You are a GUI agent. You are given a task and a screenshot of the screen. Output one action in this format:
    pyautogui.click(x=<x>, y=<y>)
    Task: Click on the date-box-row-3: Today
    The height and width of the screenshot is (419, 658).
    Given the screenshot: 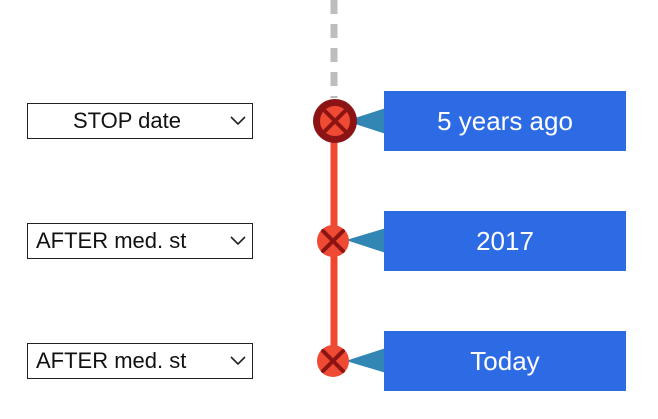 What is the action you would take?
    pyautogui.click(x=505, y=361)
    